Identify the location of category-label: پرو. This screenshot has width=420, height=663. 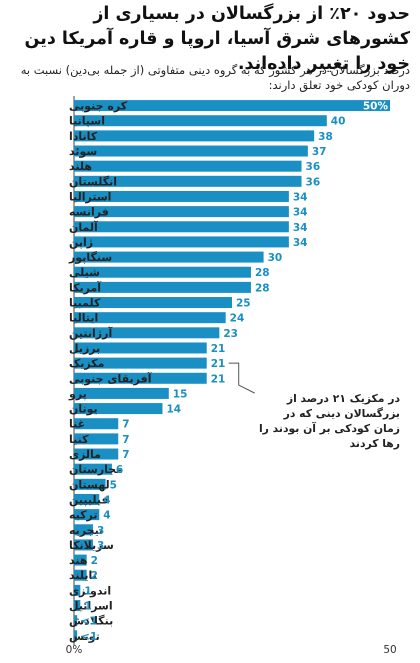
(77, 393).